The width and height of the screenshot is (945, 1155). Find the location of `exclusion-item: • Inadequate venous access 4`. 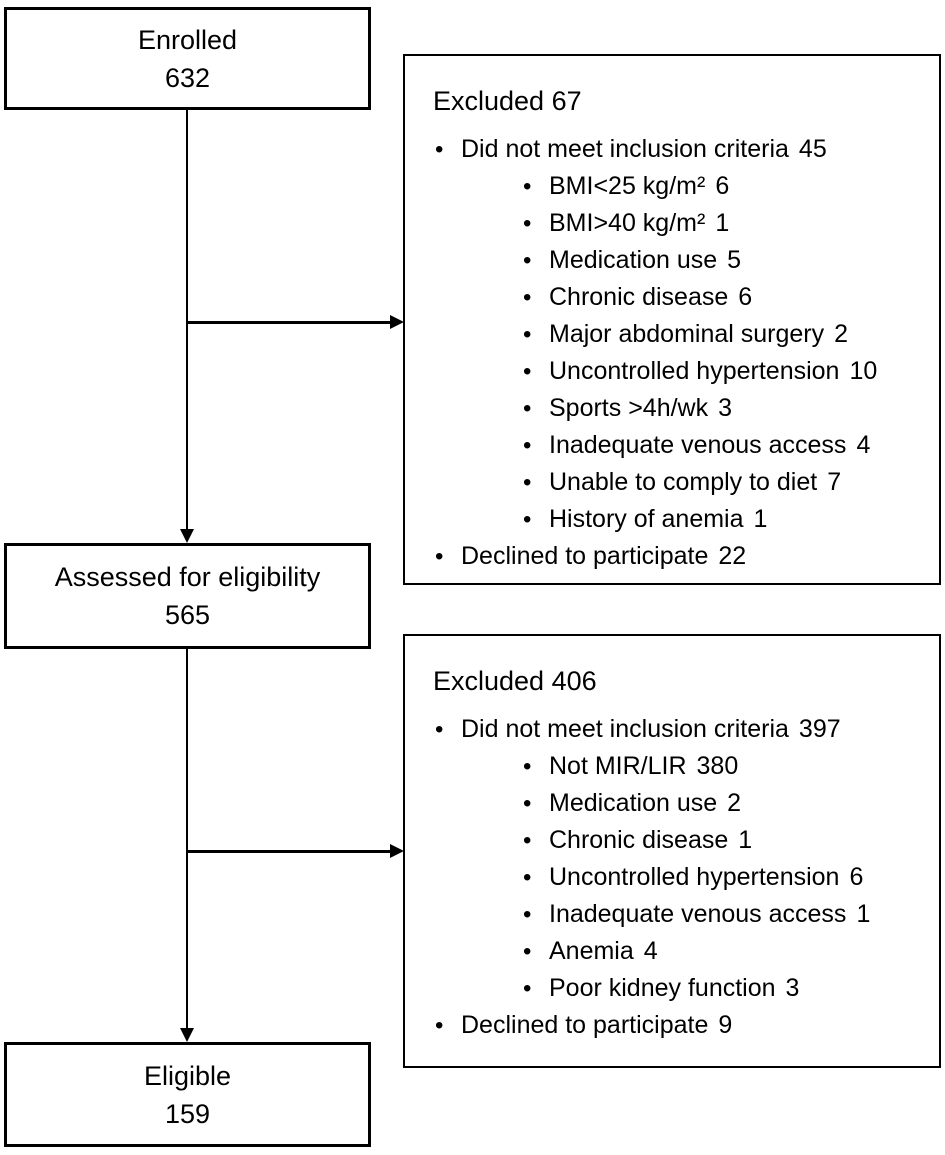

exclusion-item: • Inadequate venous access 4 is located at coordinates (731, 445).